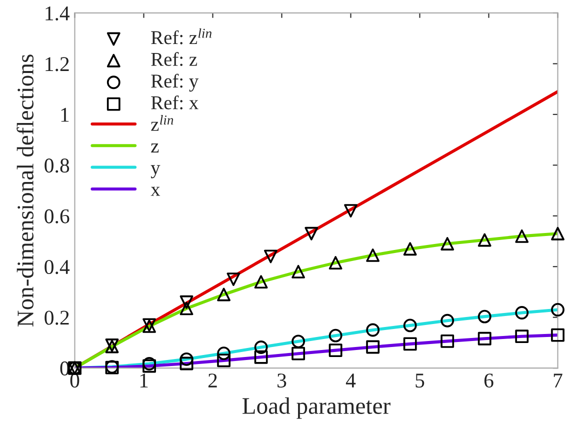  Describe the element at coordinates (57, 165) in the screenshot. I see `y-tick-label: 0.8` at that location.